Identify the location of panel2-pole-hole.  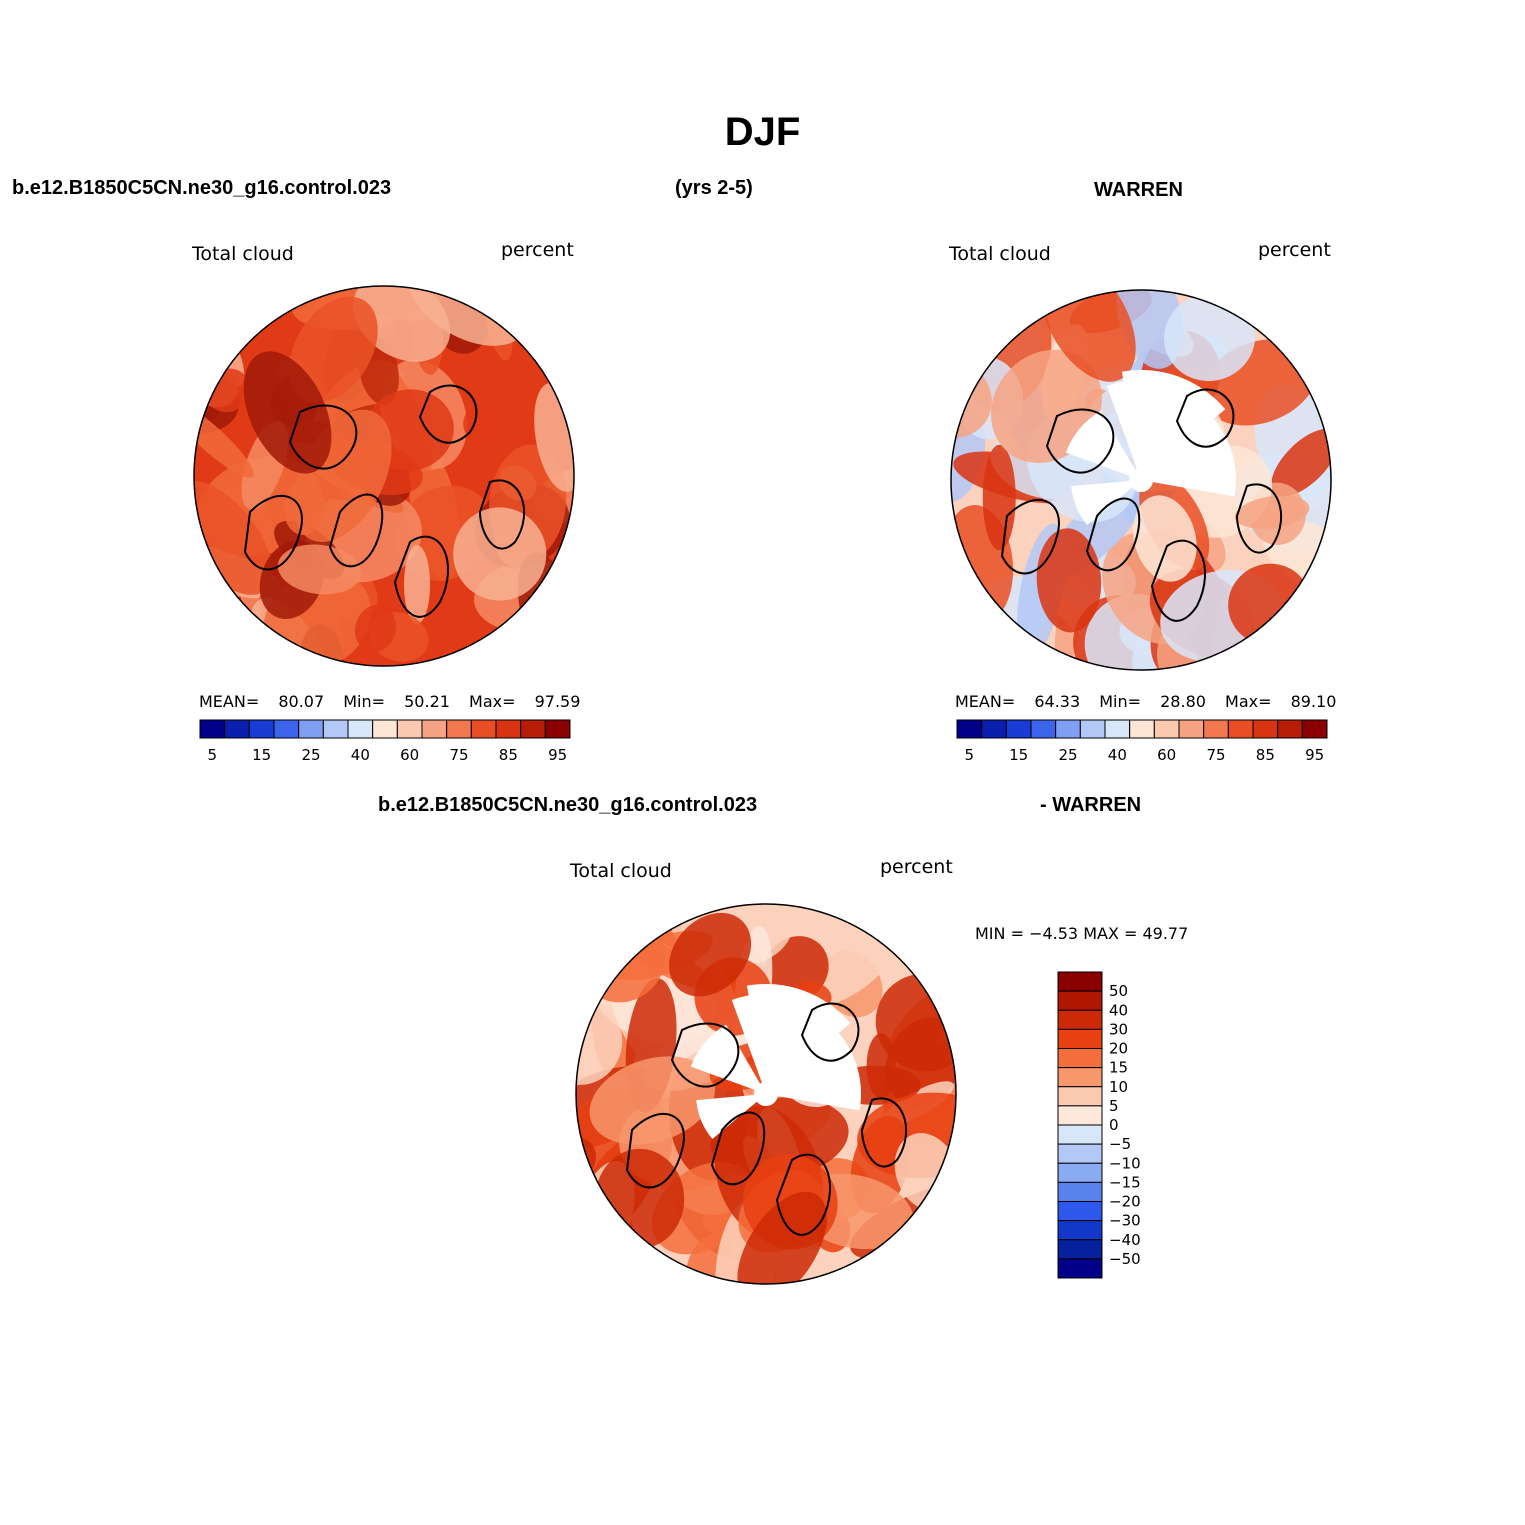
(1141, 480).